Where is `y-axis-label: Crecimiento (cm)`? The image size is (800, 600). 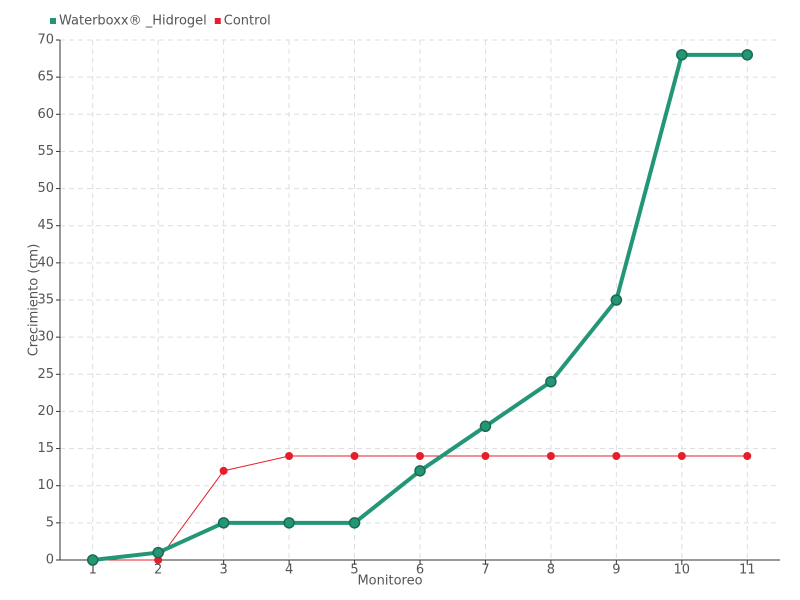
y-axis-label: Crecimiento (cm) is located at coordinates (34, 300).